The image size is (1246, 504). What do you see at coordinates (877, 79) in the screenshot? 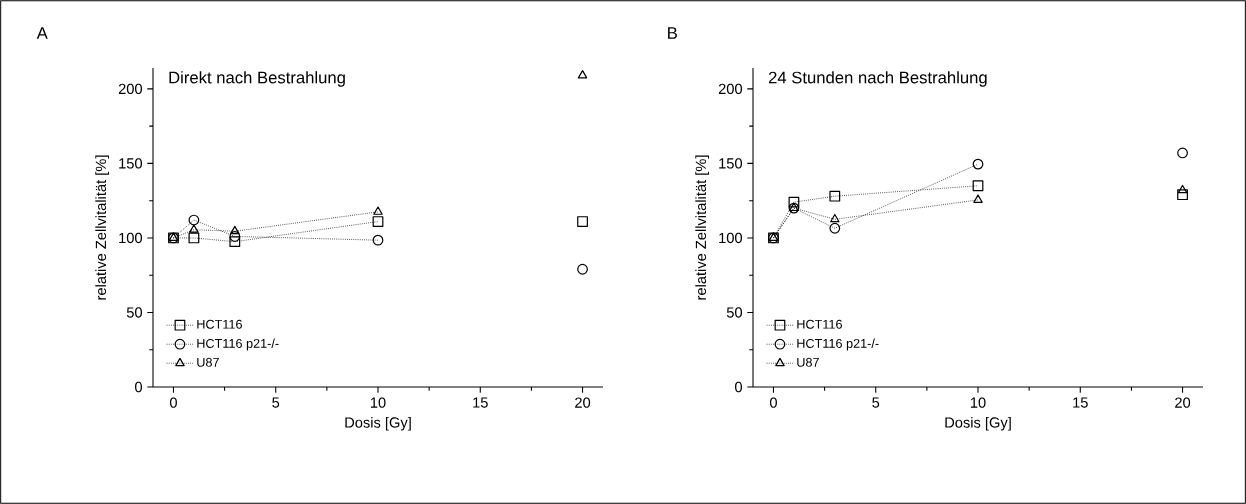
I see `chart-title: 24 Stunden nach Bestrahlung` at bounding box center [877, 79].